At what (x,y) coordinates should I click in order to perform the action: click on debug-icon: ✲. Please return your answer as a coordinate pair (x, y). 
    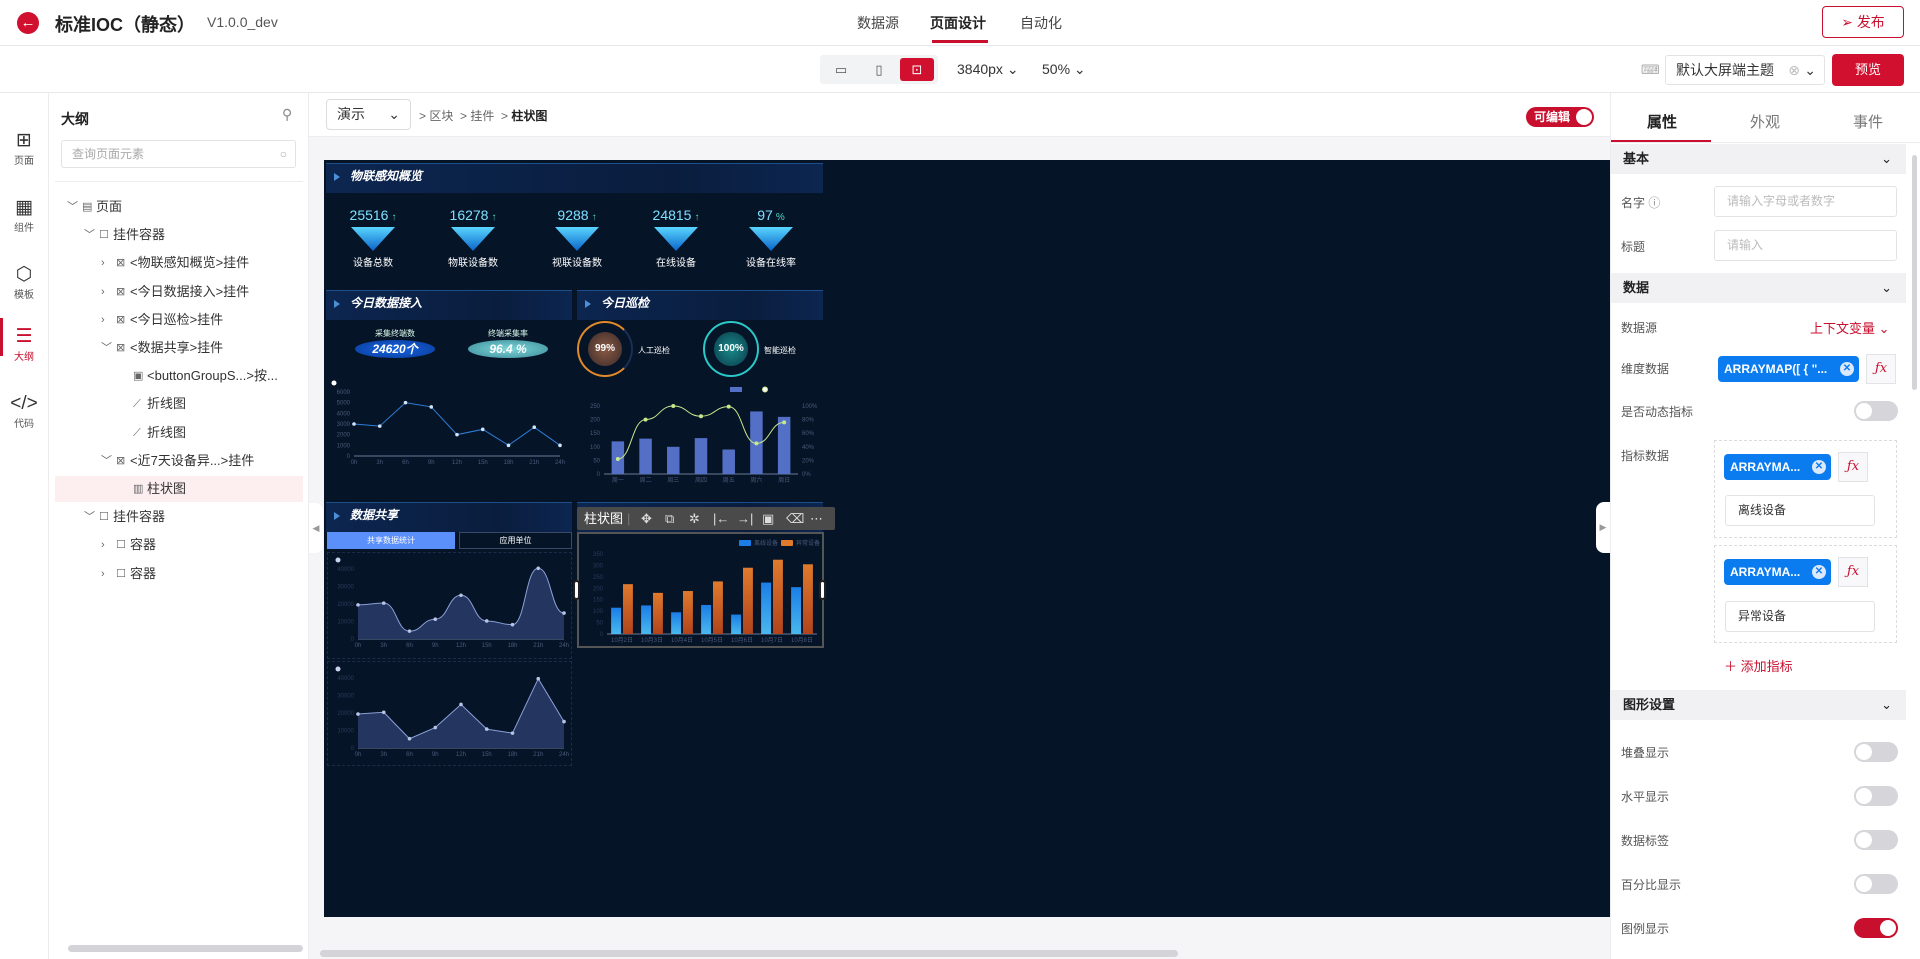
    Looking at the image, I should click on (694, 518).